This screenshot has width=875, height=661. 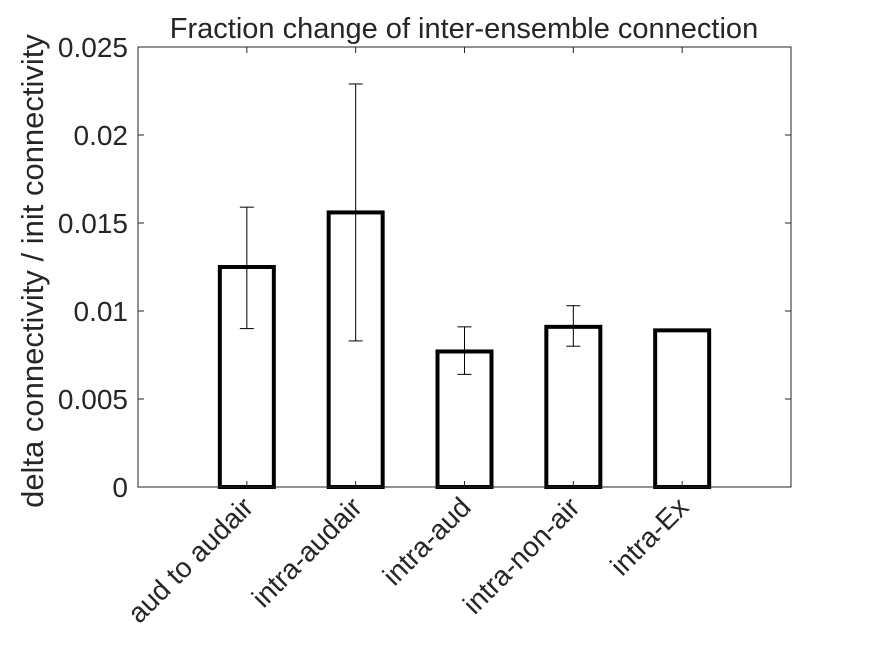 What do you see at coordinates (649, 536) in the screenshot?
I see `x-tick-label-4: intra-Ex` at bounding box center [649, 536].